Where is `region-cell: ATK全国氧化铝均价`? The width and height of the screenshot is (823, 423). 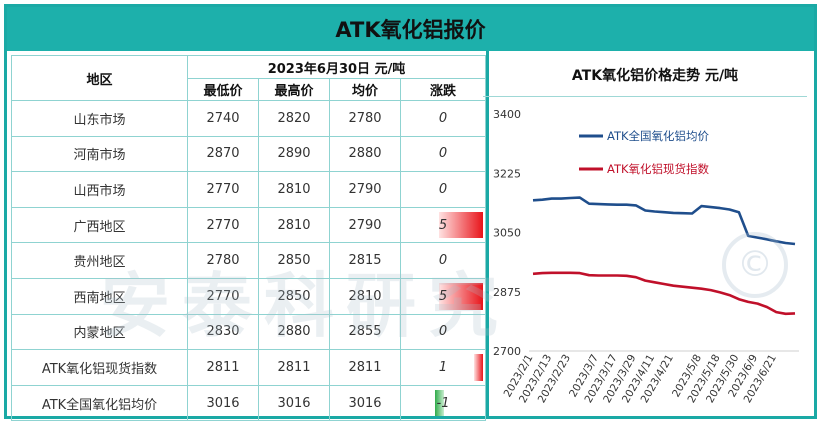 region-cell: ATK全国氧化铝均价 is located at coordinates (99, 403).